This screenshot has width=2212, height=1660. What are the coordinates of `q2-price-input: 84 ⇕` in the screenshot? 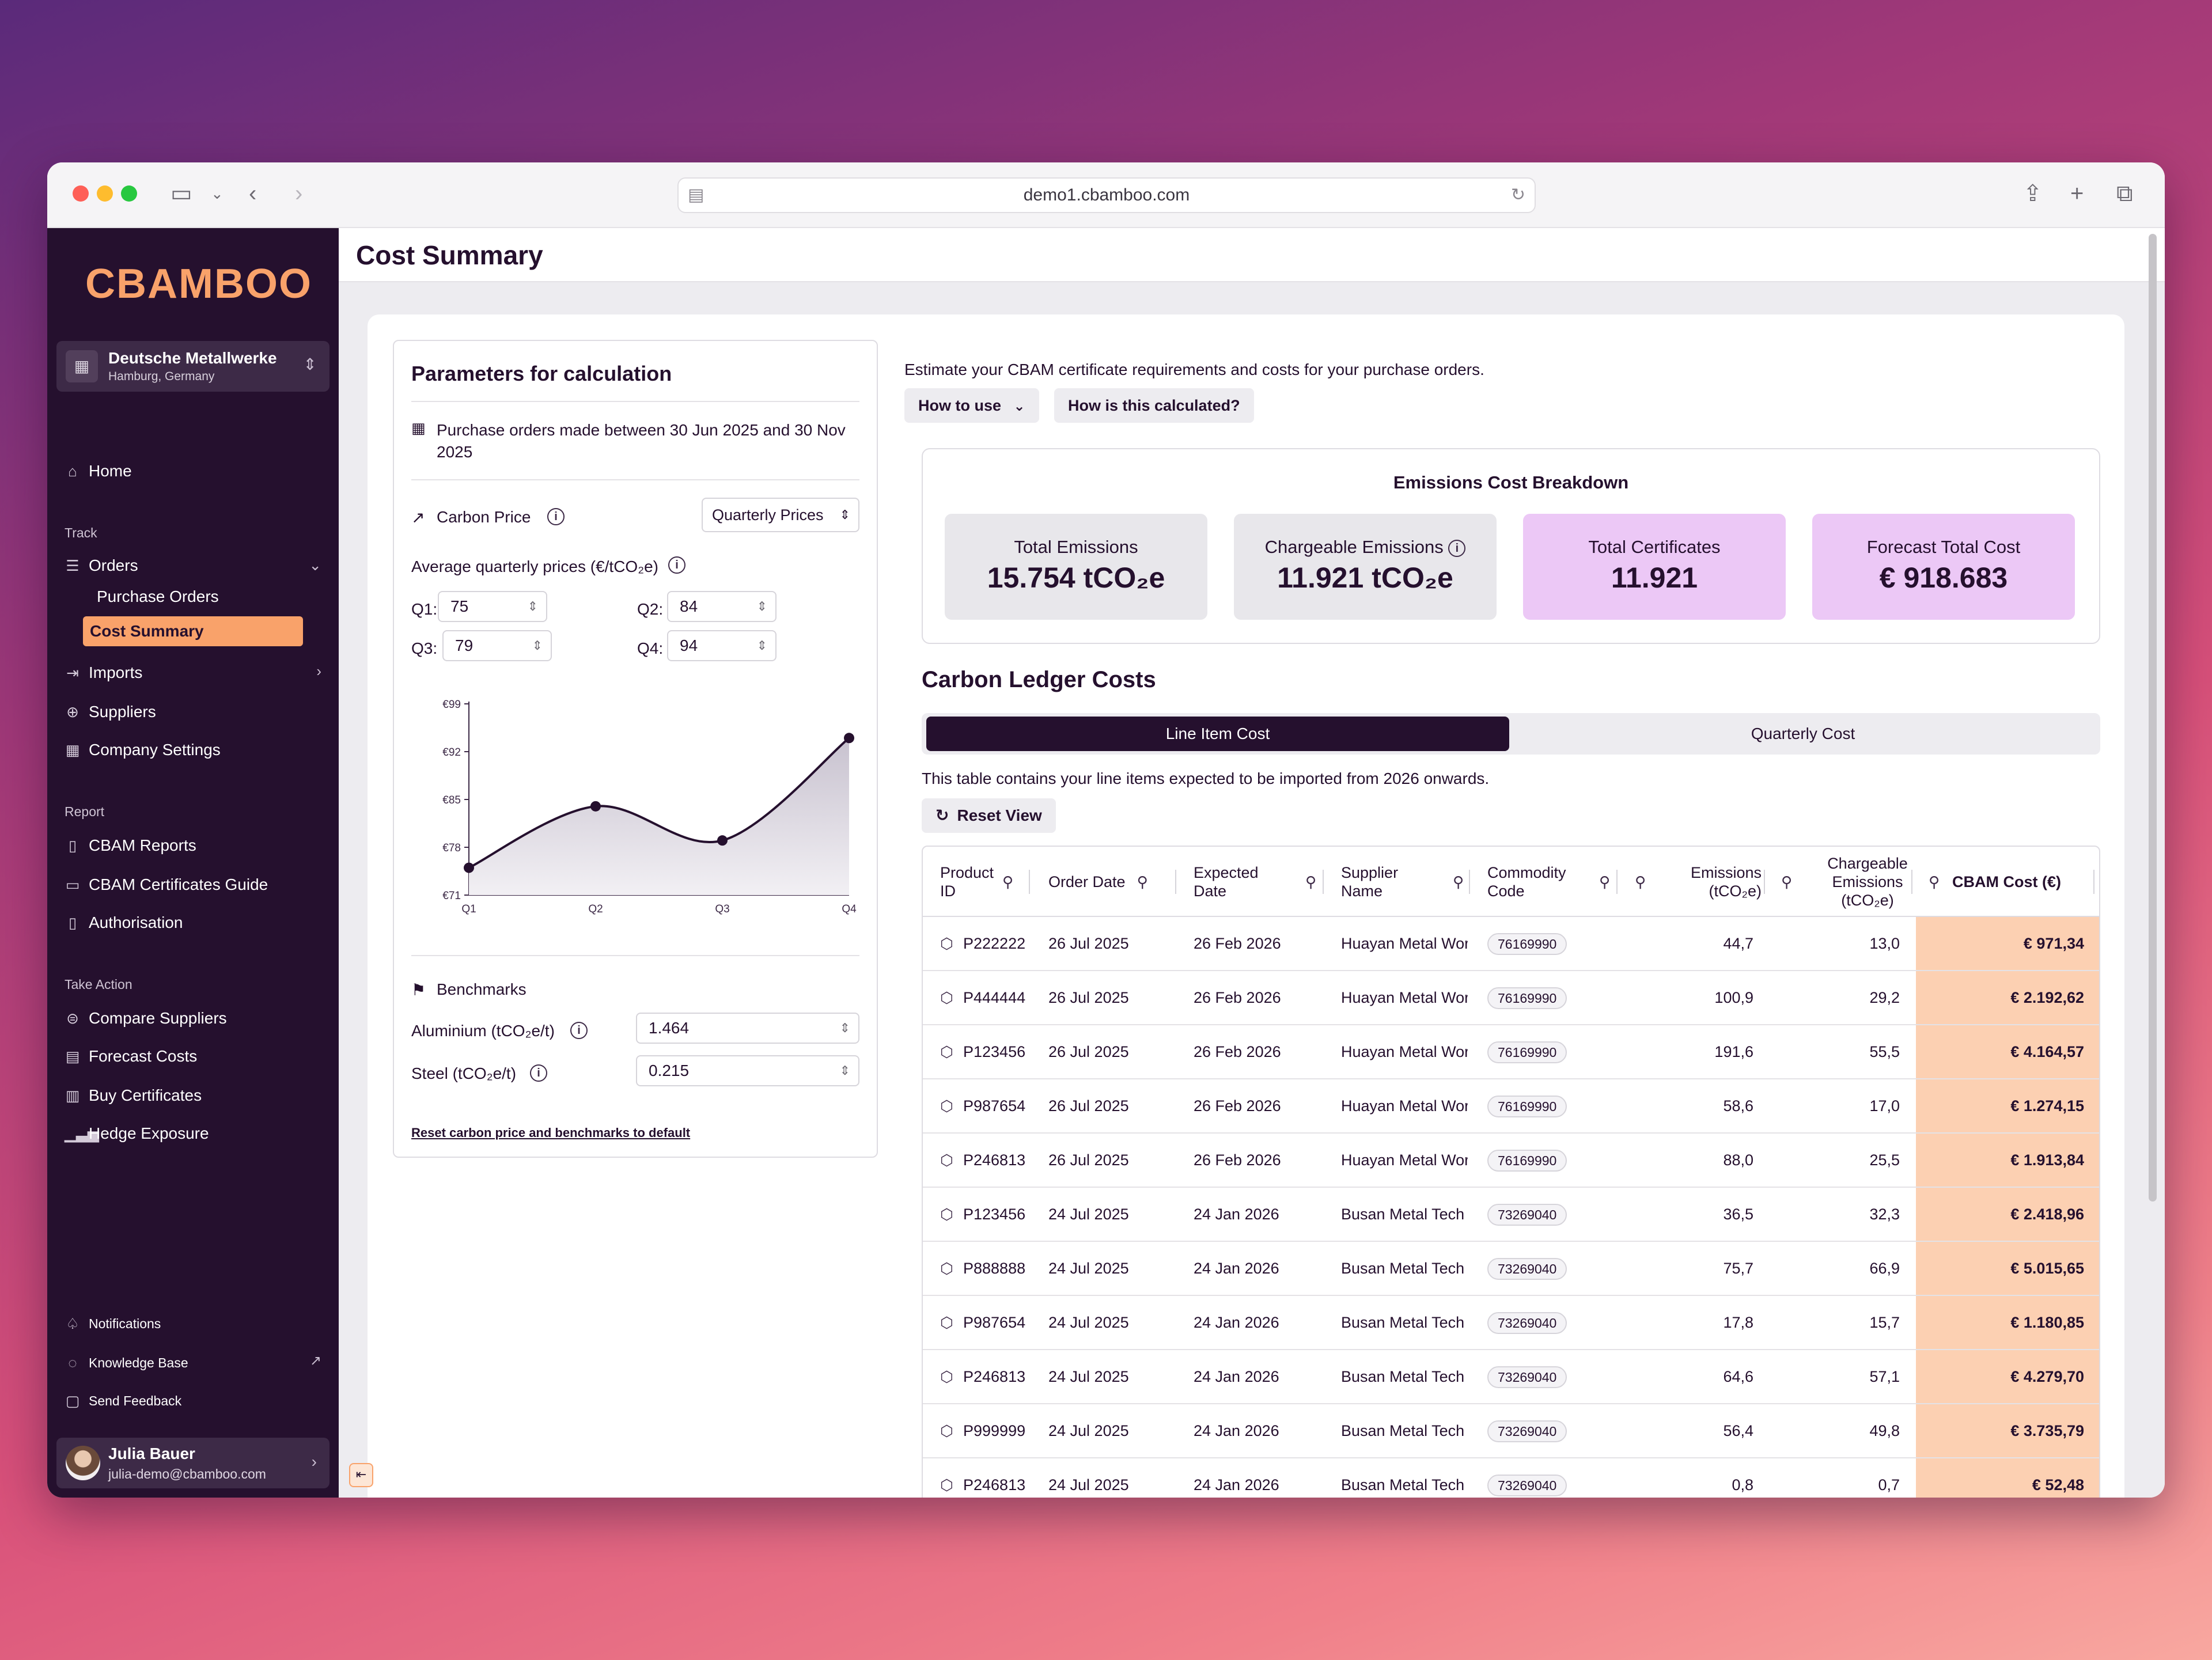 It's located at (722, 606).